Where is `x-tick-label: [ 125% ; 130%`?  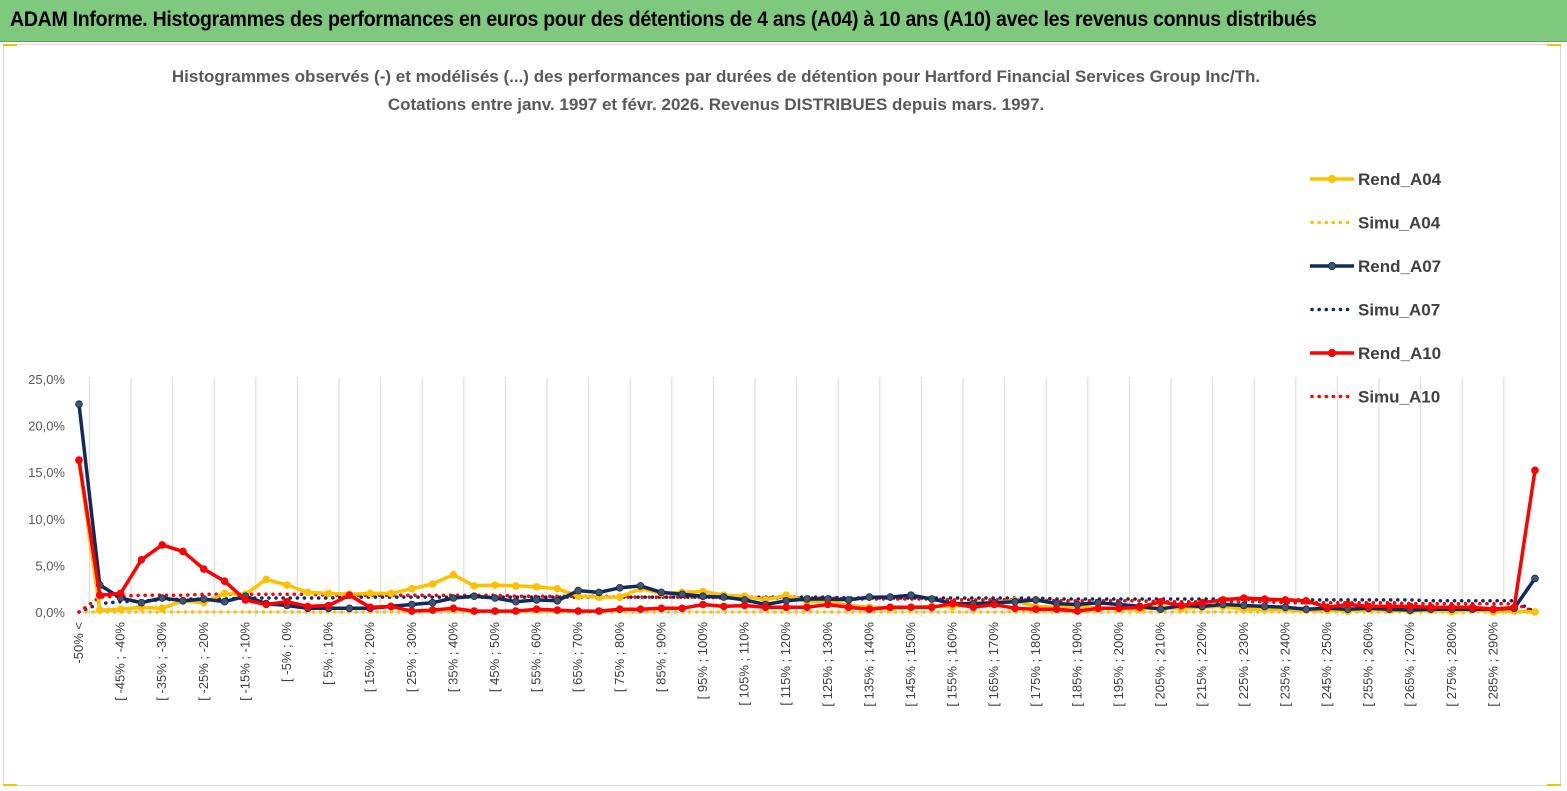
x-tick-label: [ 125% ; 130% is located at coordinates (827, 664).